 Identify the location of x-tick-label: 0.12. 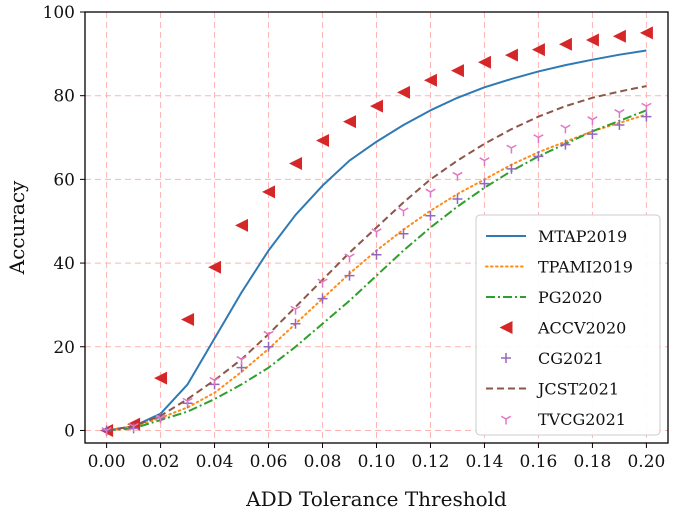
(431, 462).